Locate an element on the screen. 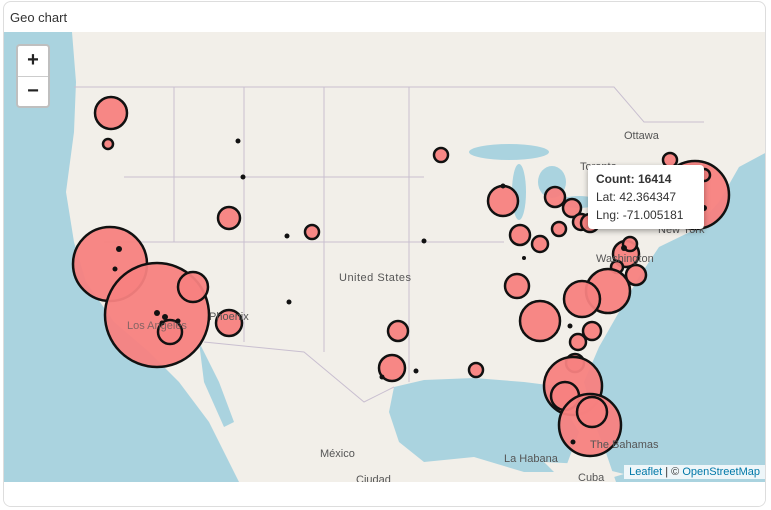 This screenshot has height=510, width=771. tooltip-lng: Lng: -71.005181 is located at coordinates (646, 215).